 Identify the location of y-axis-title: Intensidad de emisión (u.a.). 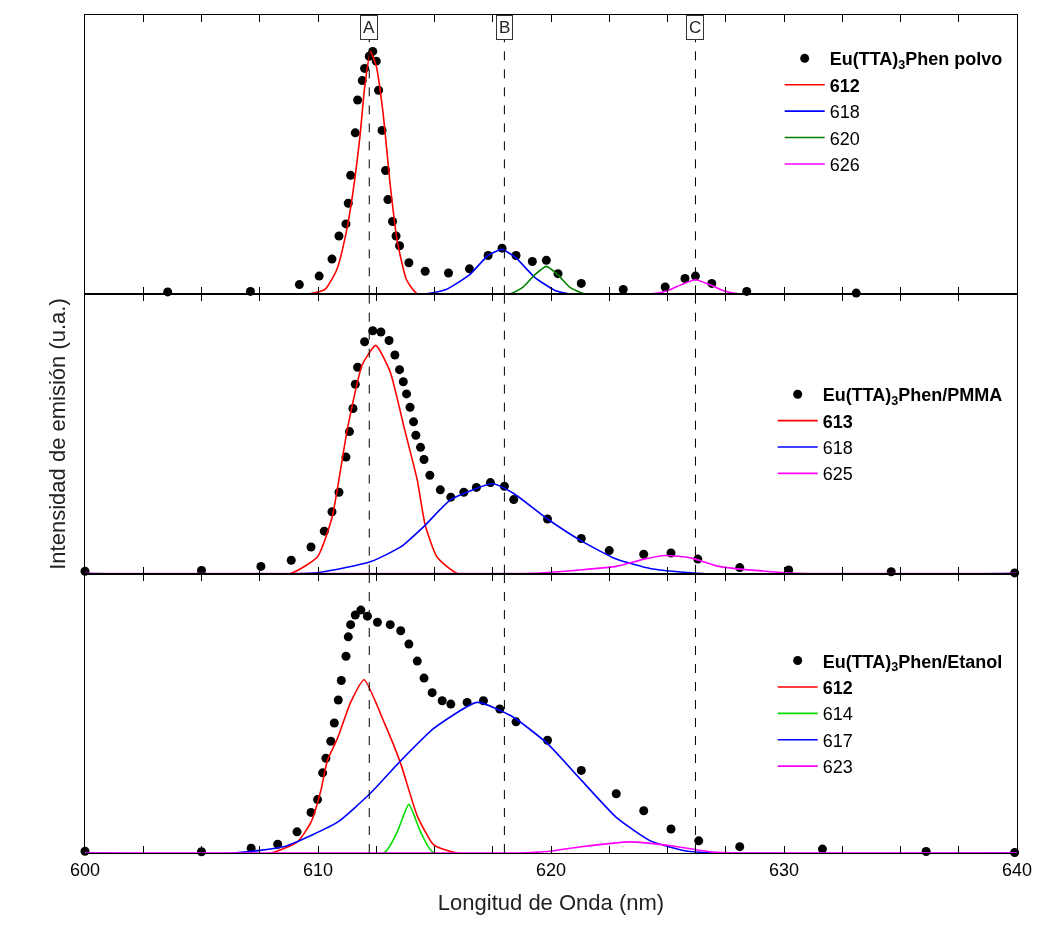
(57, 434).